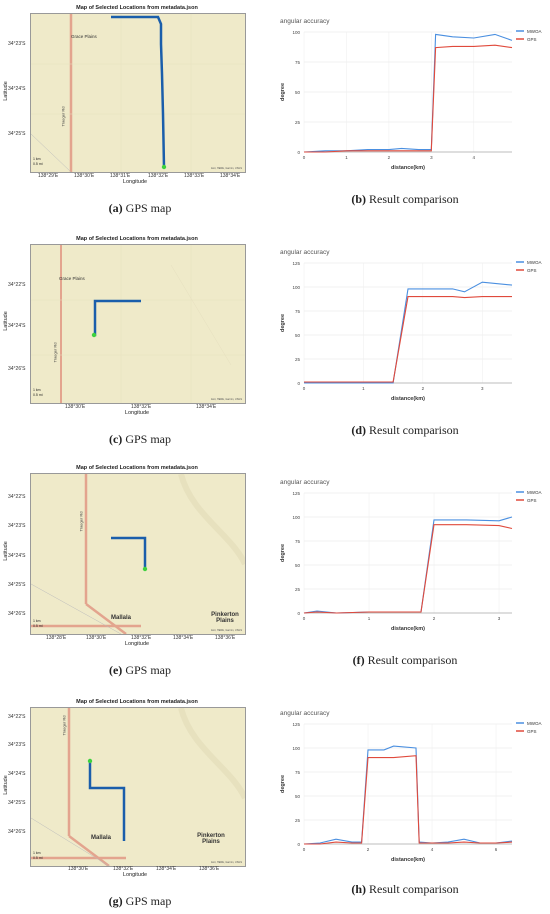 Image resolution: width=550 pixels, height=914 pixels. I want to click on xtick: 138°33'E, so click(194, 176).